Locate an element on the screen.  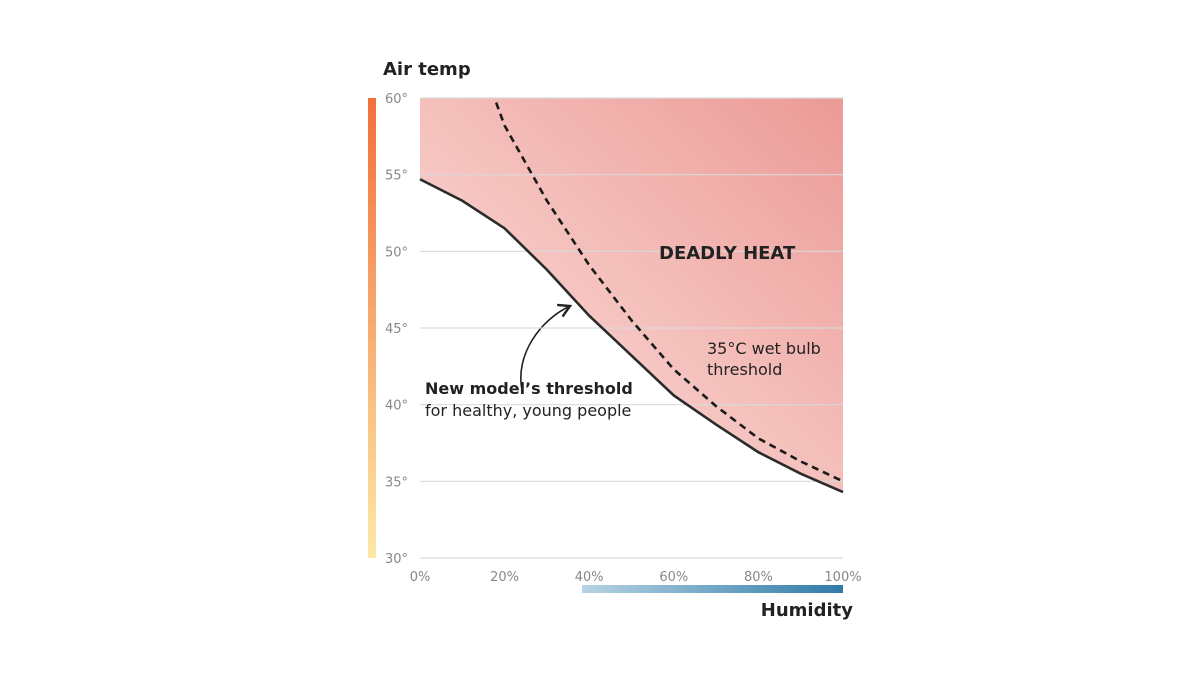
x-tick-label: 40% is located at coordinates (589, 577).